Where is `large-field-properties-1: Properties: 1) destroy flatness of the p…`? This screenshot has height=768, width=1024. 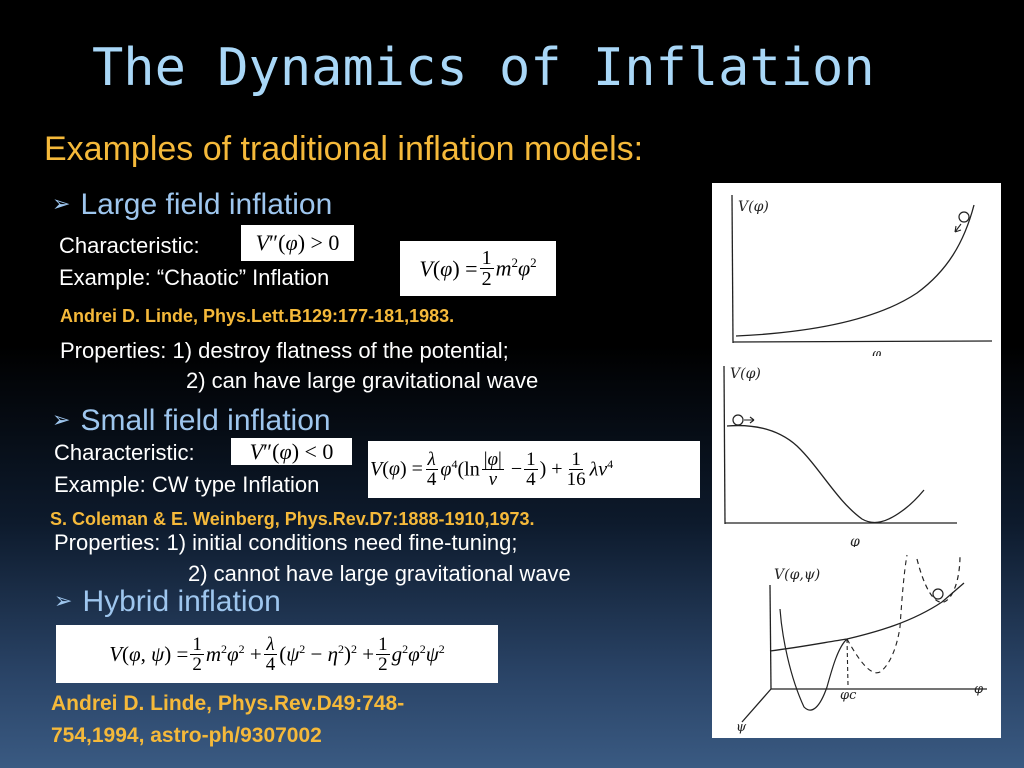
large-field-properties-1: Properties: 1) destroy flatness of the p… is located at coordinates (284, 350).